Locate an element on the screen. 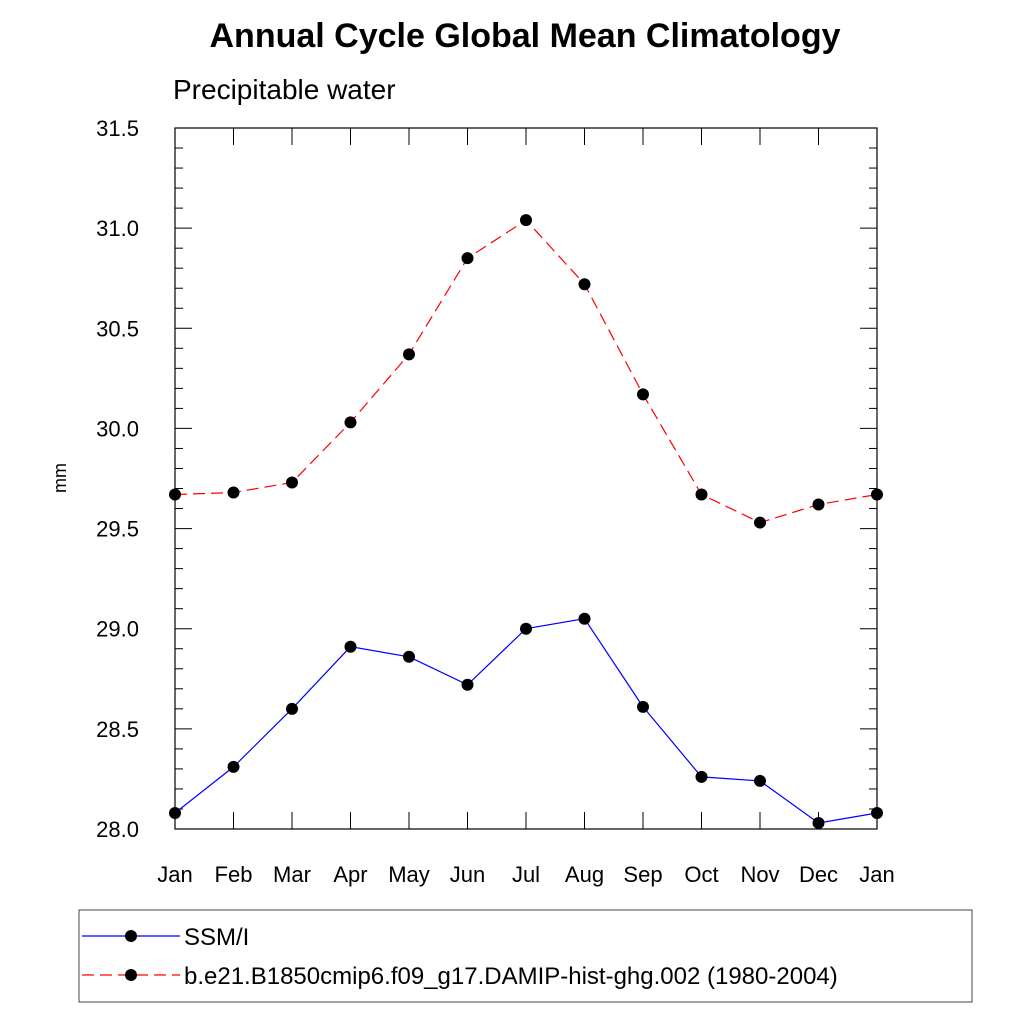  y-tick-label: 30.5 is located at coordinates (117, 328).